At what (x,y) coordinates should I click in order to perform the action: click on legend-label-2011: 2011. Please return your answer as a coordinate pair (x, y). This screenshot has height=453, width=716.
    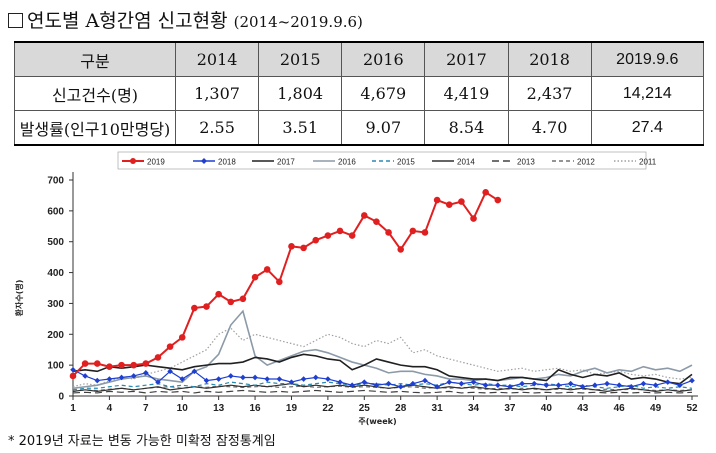
    Looking at the image, I should click on (648, 162).